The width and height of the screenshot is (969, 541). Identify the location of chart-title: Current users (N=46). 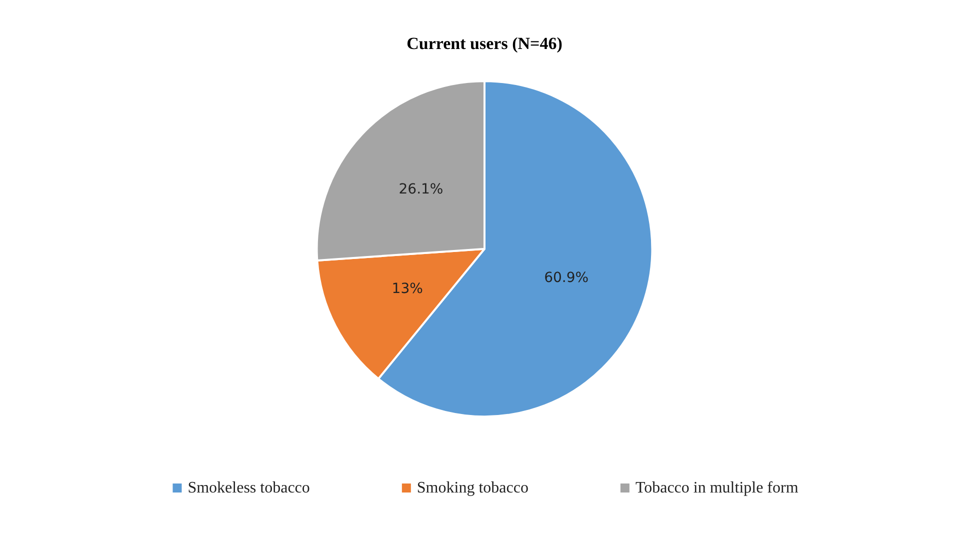
(484, 43).